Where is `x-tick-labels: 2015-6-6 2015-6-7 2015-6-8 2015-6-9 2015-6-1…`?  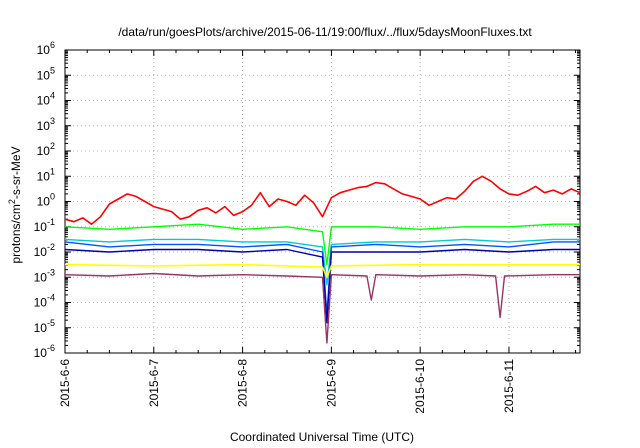 x-tick-labels: 2015-6-6 2015-6-7 2015-6-8 2015-6-9 2015-6-1… is located at coordinates (287, 386).